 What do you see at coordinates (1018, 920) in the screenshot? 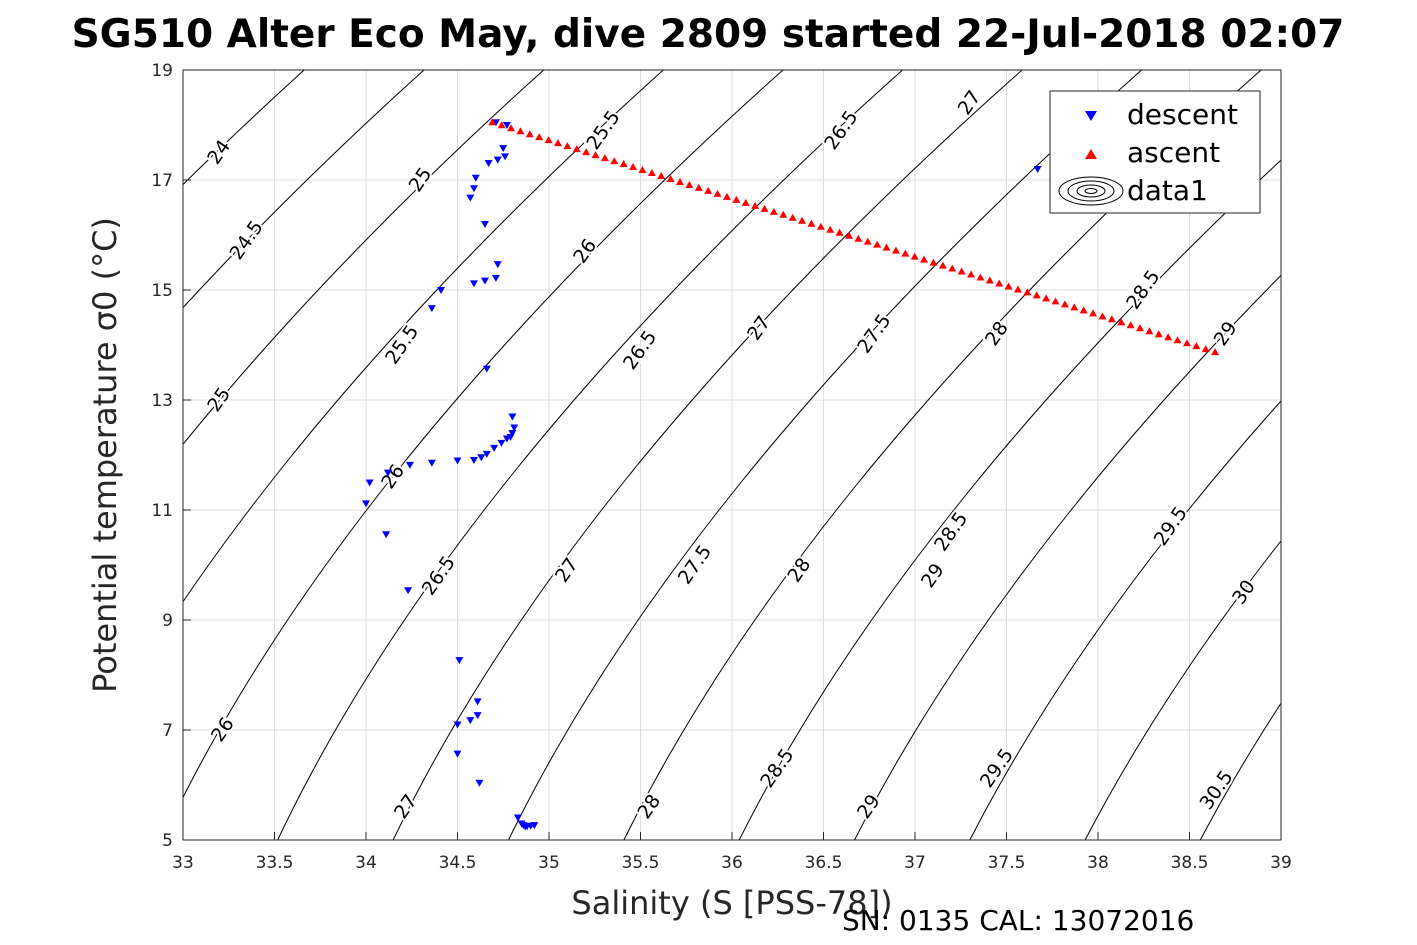
I see `serial-calibration-footer: SN: 0135 CAL: 13072016` at bounding box center [1018, 920].